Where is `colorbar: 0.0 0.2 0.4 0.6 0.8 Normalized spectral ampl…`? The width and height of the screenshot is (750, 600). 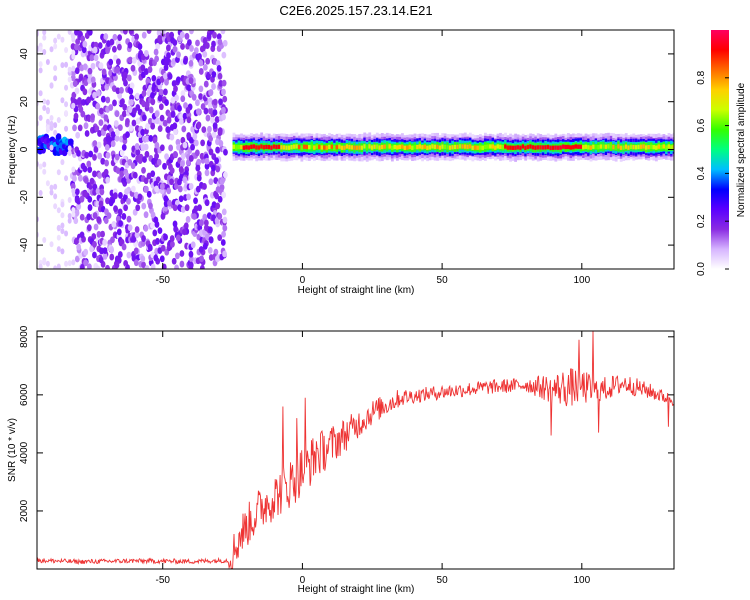
colorbar: 0.0 0.2 0.4 0.6 0.8 Normalized spectral ampl… is located at coordinates (721, 153).